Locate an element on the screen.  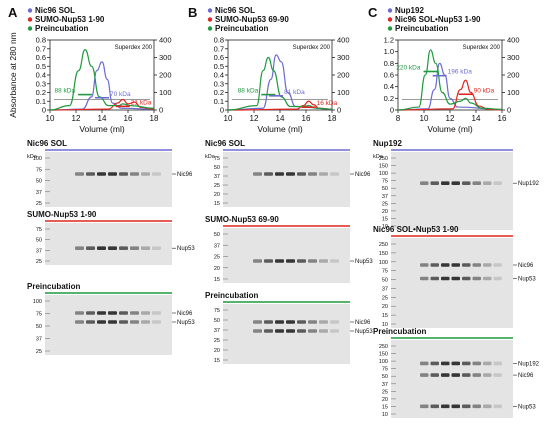
marker-label: 25 is located at coordinates (217, 186).